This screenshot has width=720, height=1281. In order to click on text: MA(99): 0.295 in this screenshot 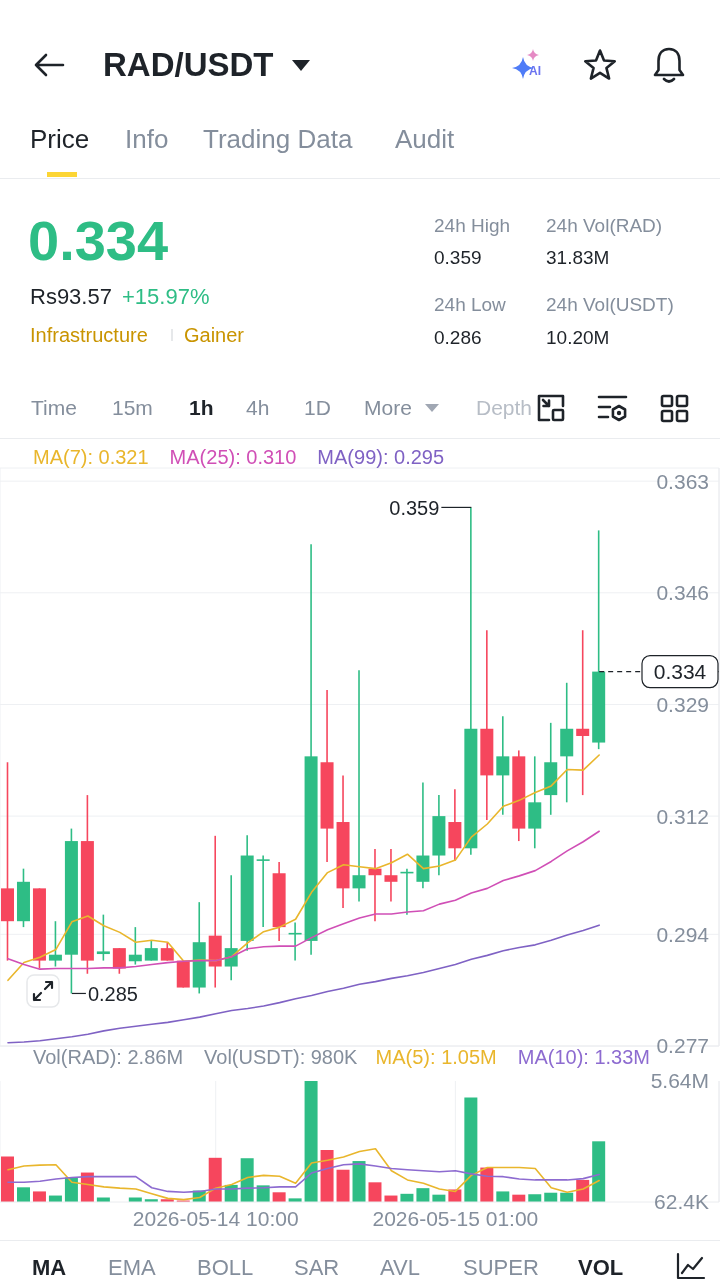, I will do `click(381, 457)`.